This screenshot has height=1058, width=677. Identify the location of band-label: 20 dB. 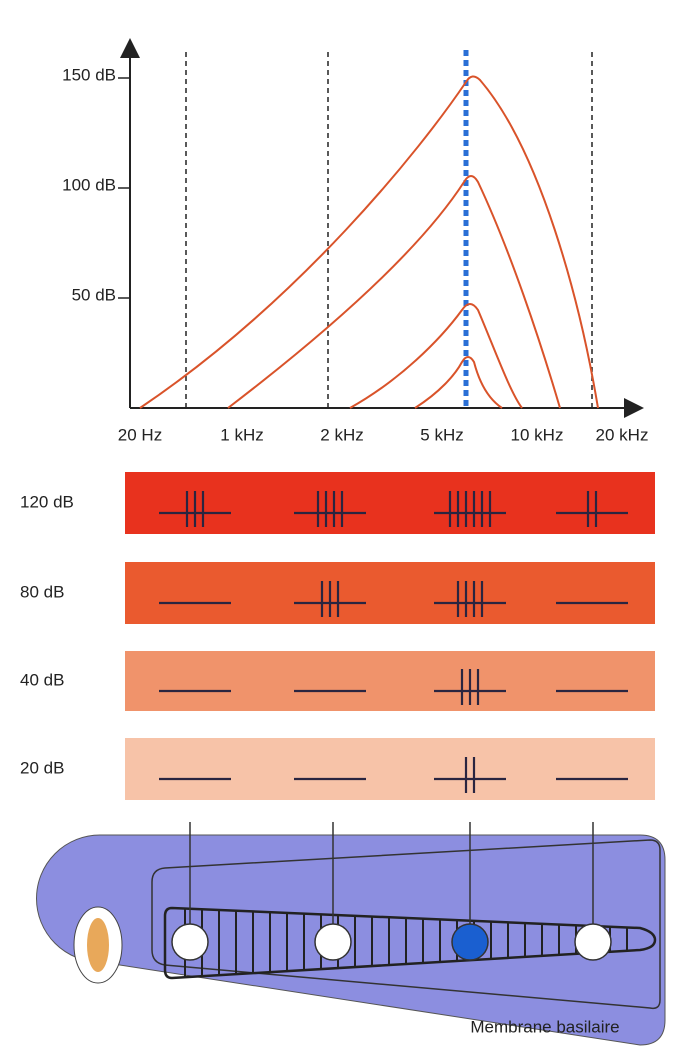
(42, 767).